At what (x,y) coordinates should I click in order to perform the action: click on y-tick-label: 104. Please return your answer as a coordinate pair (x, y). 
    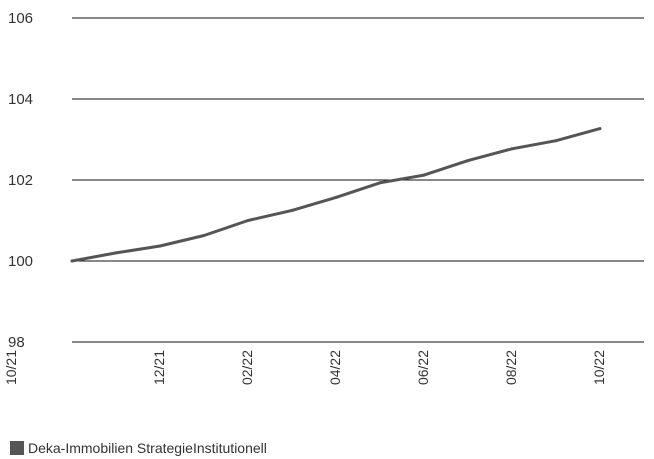
    Looking at the image, I should click on (20, 99).